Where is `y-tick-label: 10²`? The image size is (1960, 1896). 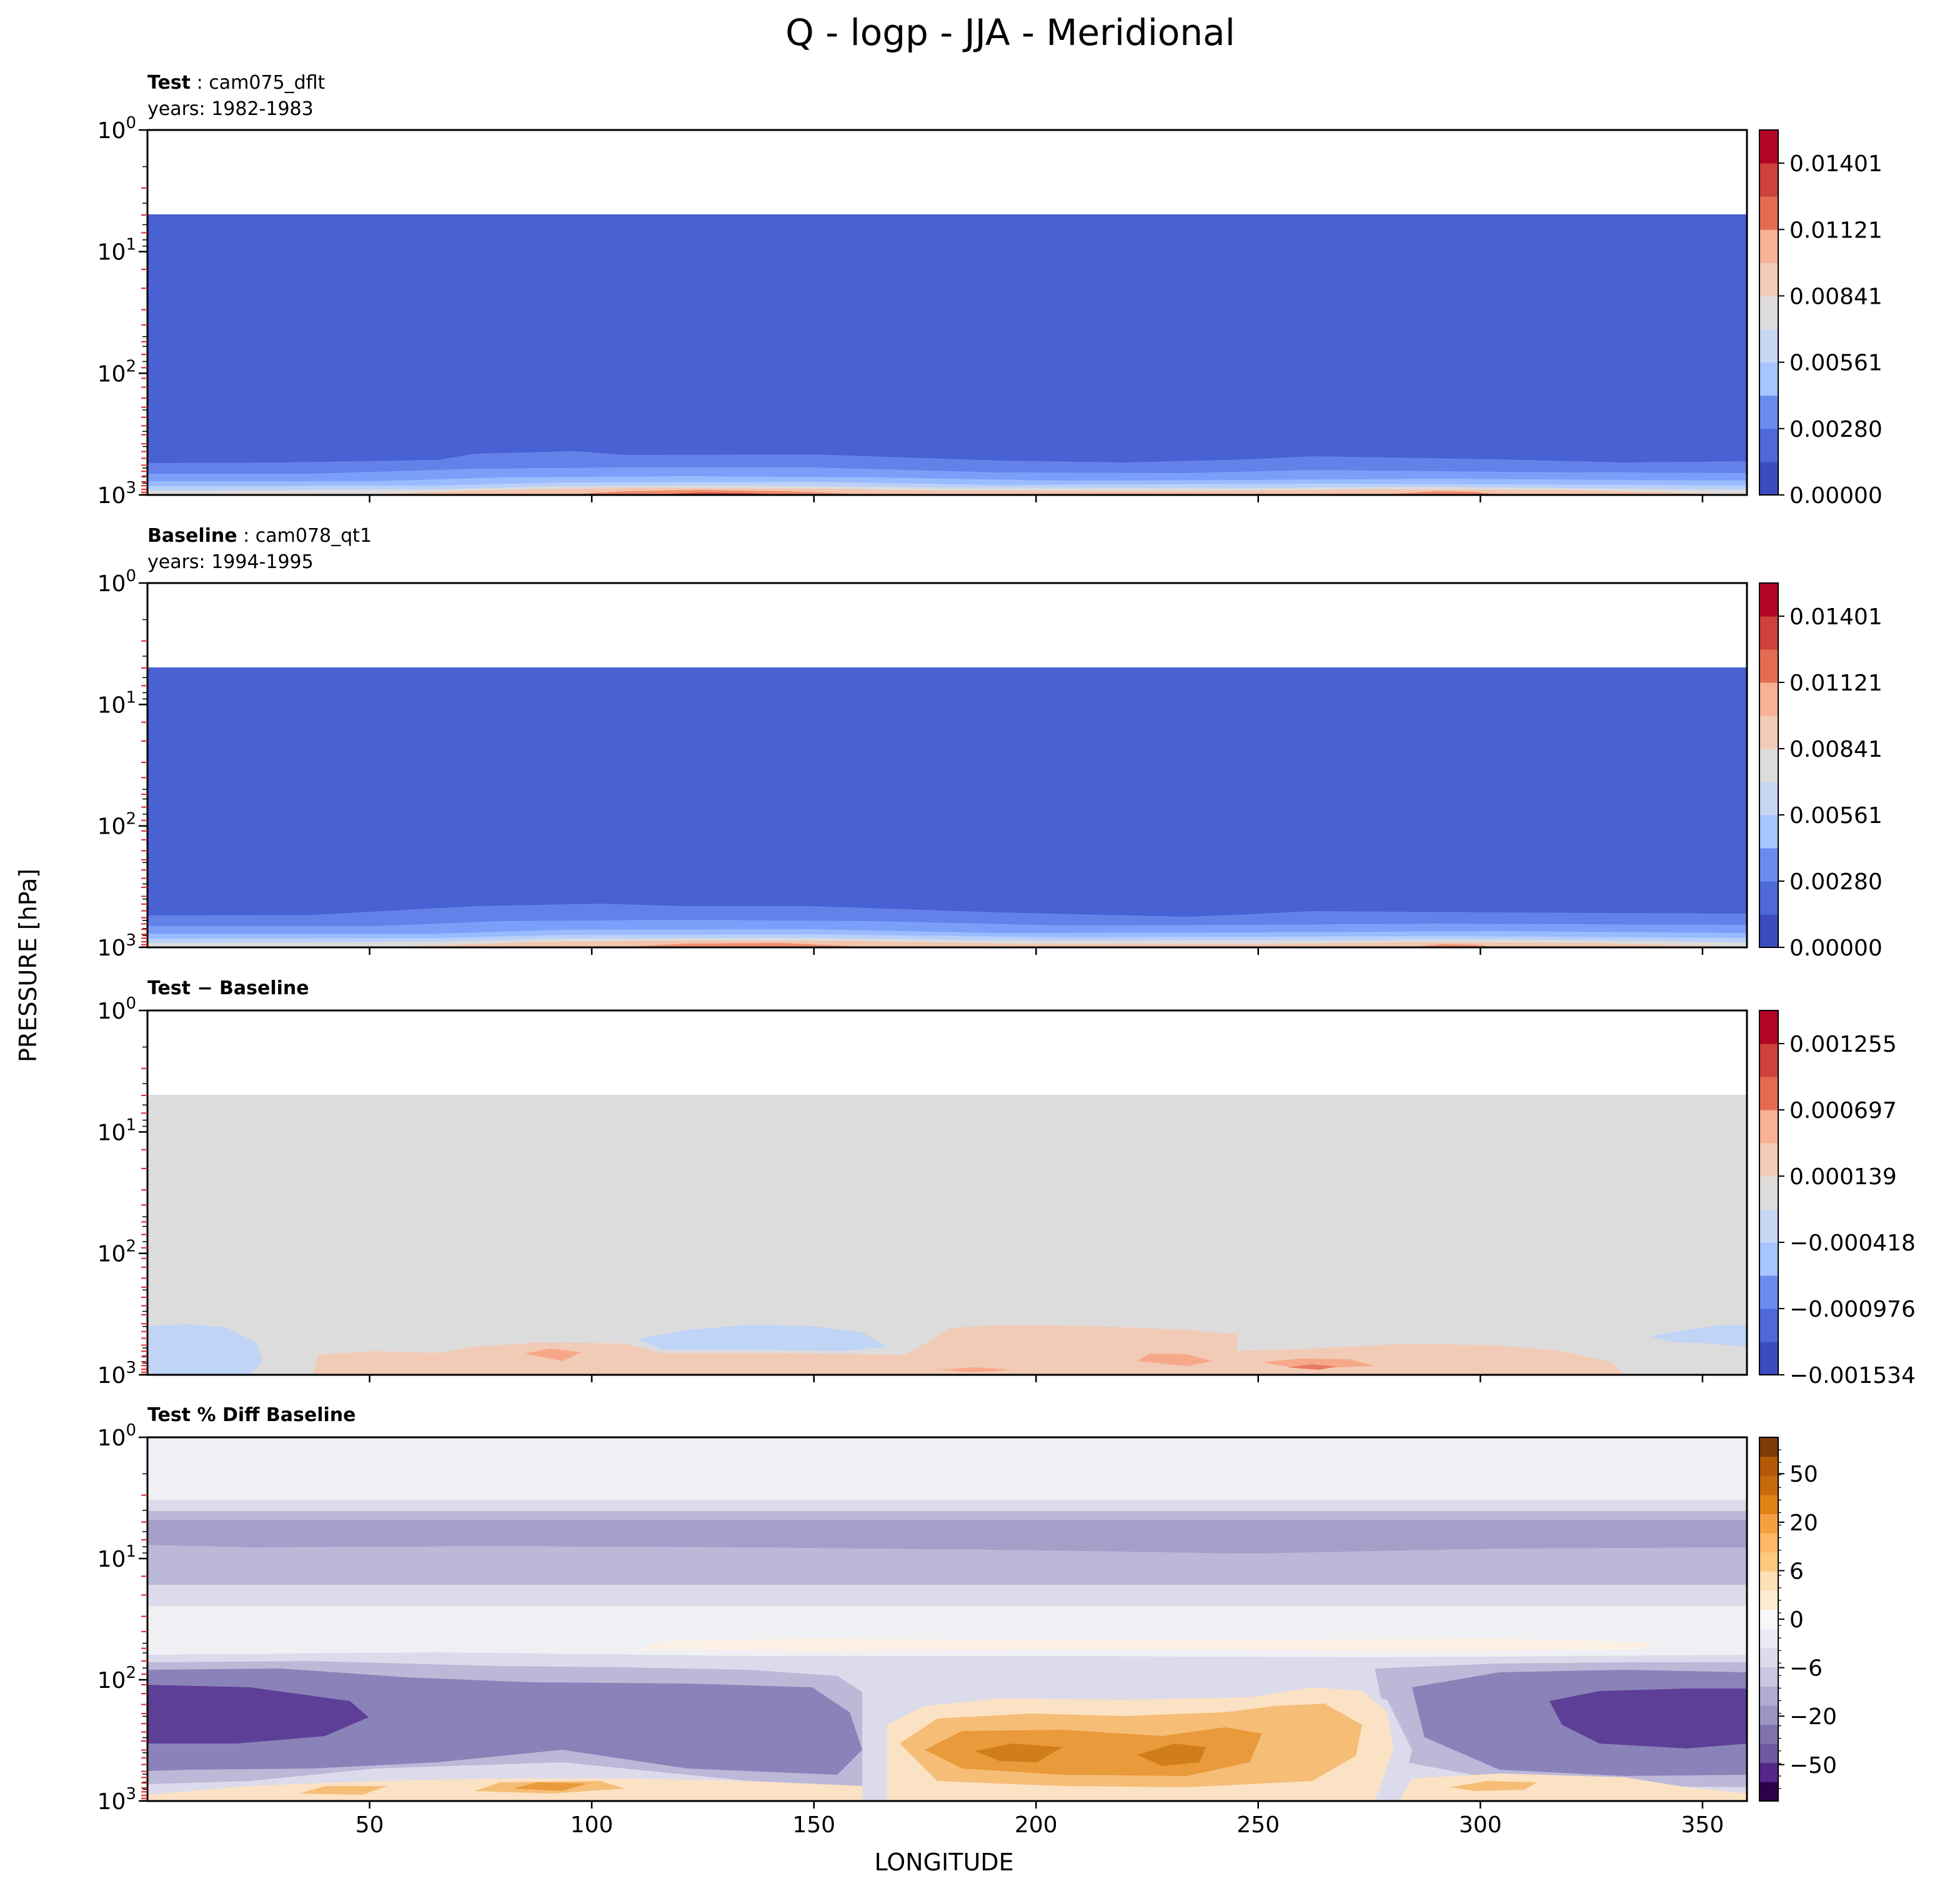
y-tick-label: 10² is located at coordinates (116, 825).